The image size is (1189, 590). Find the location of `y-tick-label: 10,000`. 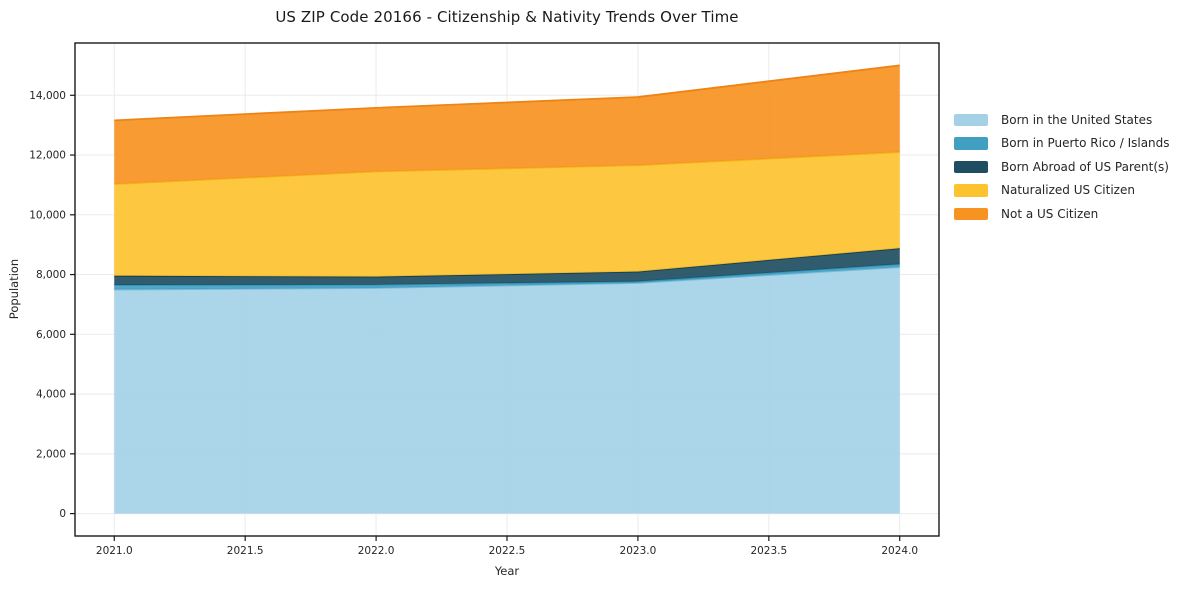

y-tick-label: 10,000 is located at coordinates (47, 215).